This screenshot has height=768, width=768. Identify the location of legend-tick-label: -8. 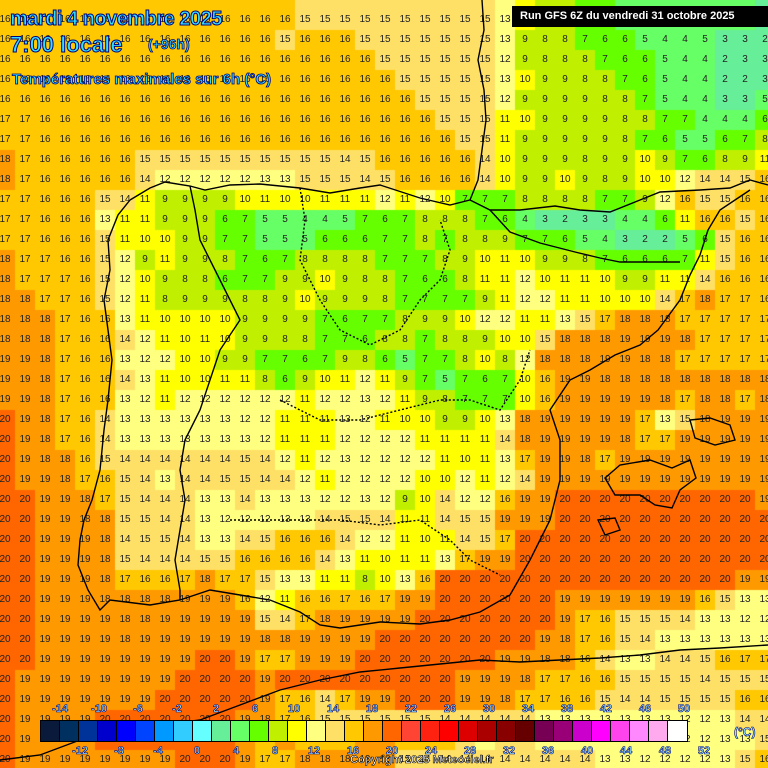
(119, 751).